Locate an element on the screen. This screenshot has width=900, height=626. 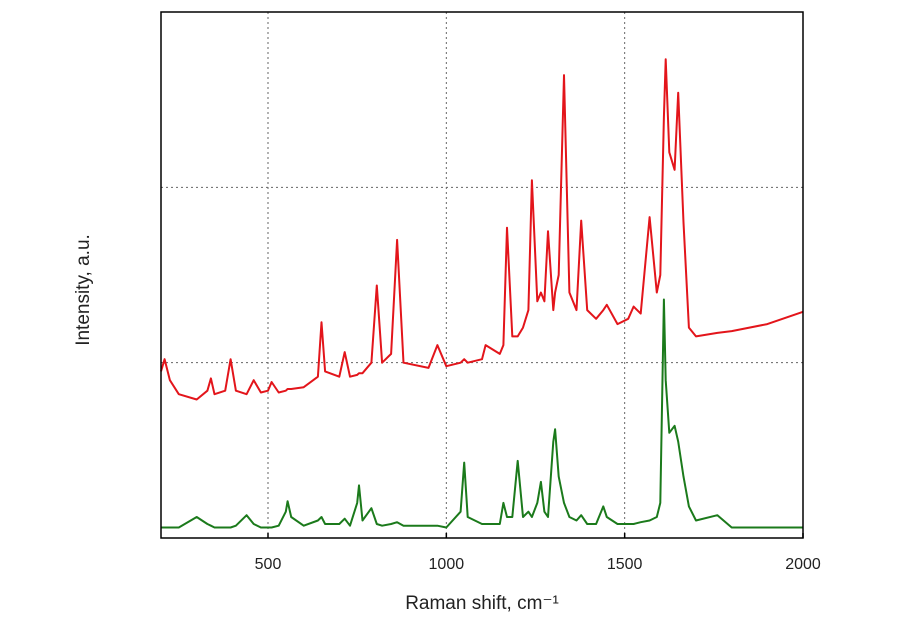
x-tick-label: 500 is located at coordinates (268, 564).